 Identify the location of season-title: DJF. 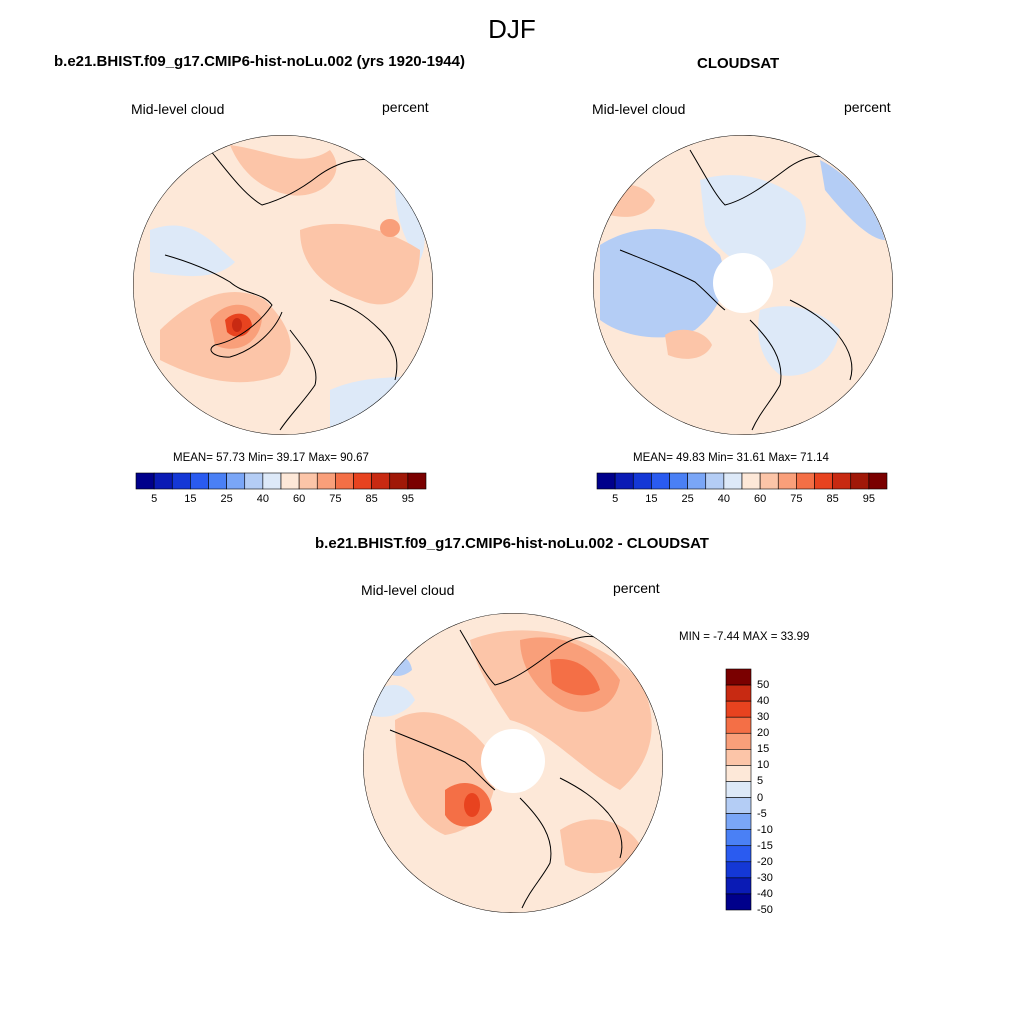
(512, 29).